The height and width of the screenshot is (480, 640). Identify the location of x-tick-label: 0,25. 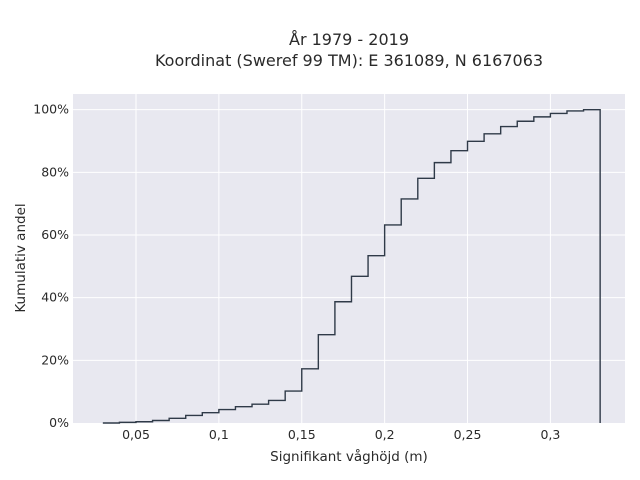
(468, 434).